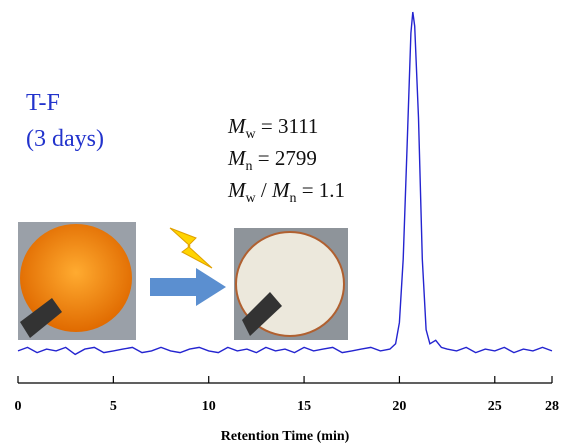 The width and height of the screenshot is (561, 448). Describe the element at coordinates (552, 406) in the screenshot. I see `x-tick-label: 28` at that location.